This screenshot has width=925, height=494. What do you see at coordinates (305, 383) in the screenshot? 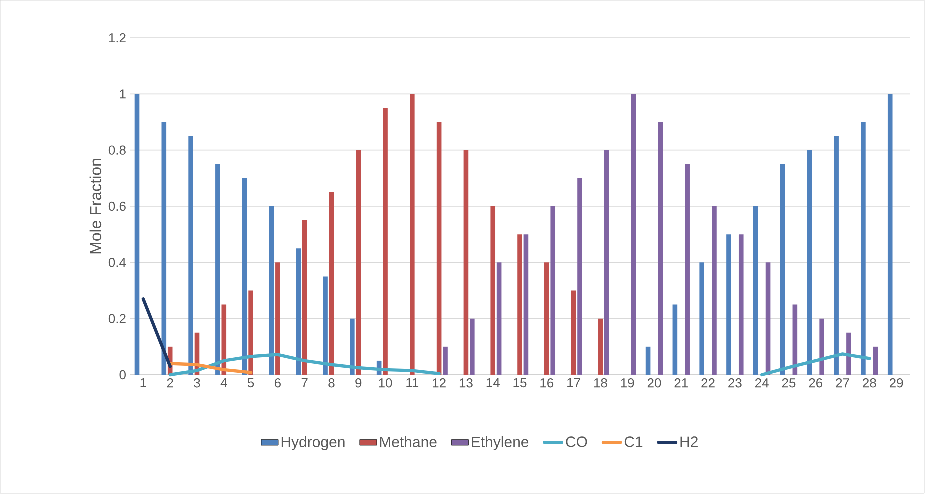
I see `x-tick-label: 7` at bounding box center [305, 383].